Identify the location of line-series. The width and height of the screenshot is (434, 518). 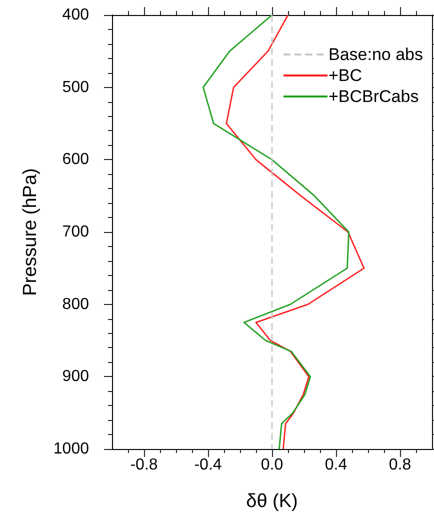
(272, 232).